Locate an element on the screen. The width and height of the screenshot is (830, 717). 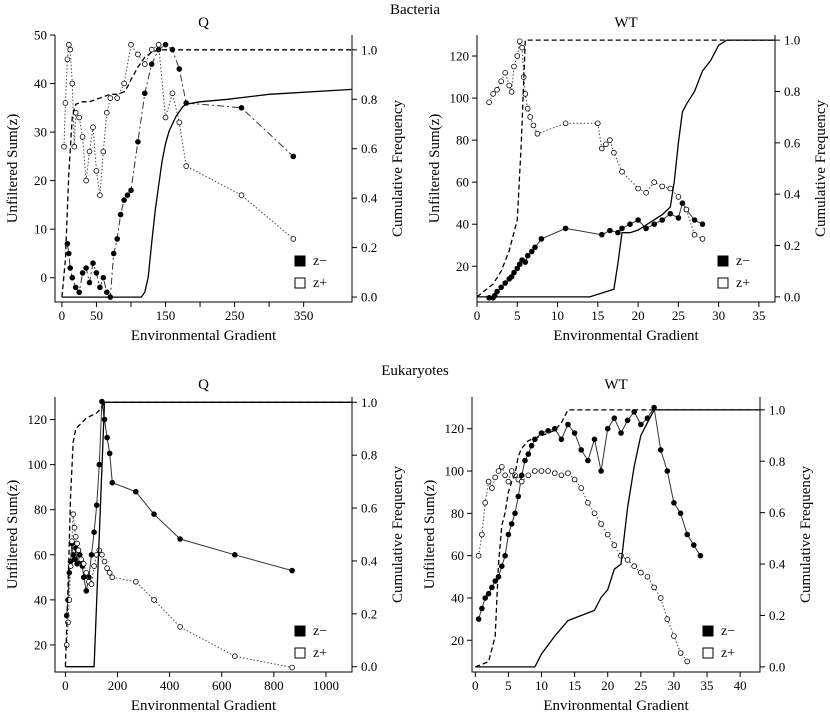
x-axis-label: Environmental Gradient is located at coordinates (626, 336).